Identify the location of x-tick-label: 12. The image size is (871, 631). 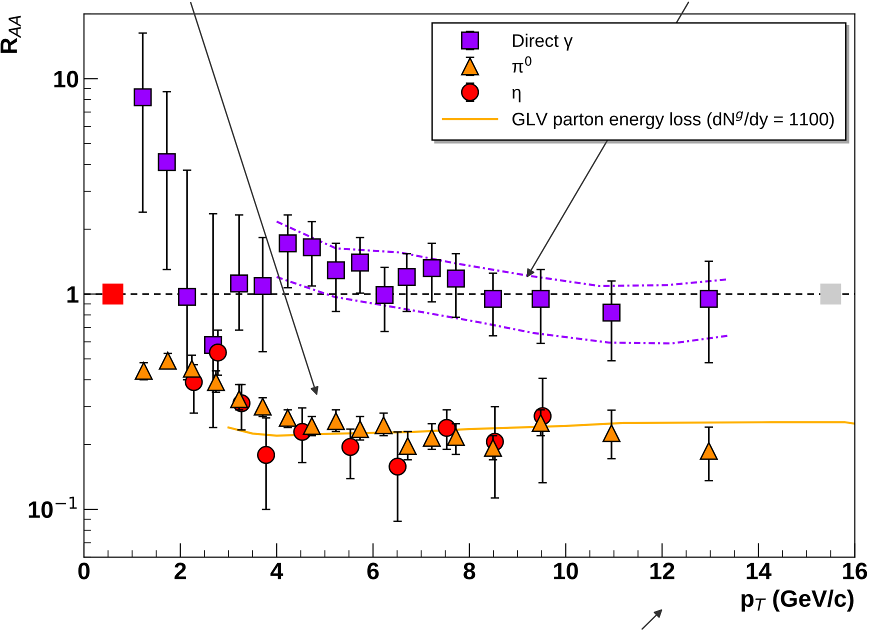
(662, 571).